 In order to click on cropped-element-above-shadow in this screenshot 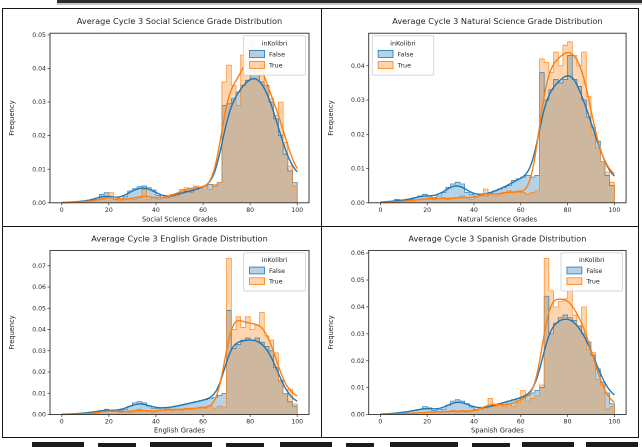, I will do `click(349, 4)`.